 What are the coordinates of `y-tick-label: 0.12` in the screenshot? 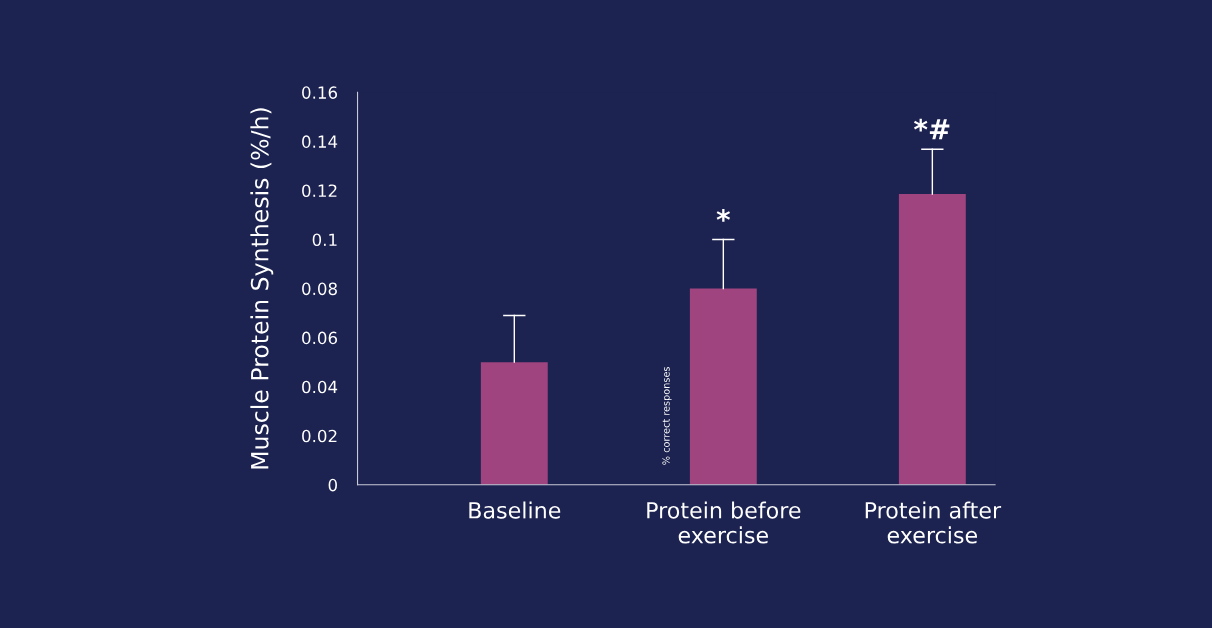 It's located at (319, 191).